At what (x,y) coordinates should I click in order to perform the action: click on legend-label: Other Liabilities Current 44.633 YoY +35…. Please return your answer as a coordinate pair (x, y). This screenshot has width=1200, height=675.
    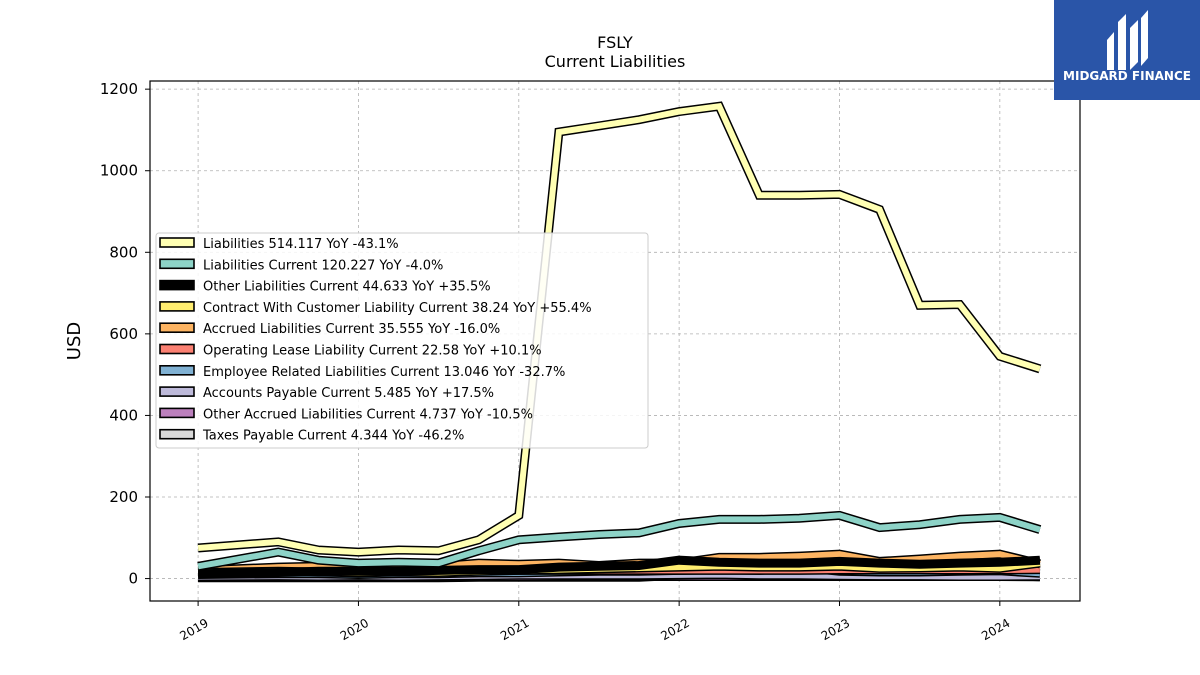
    Looking at the image, I should click on (347, 287).